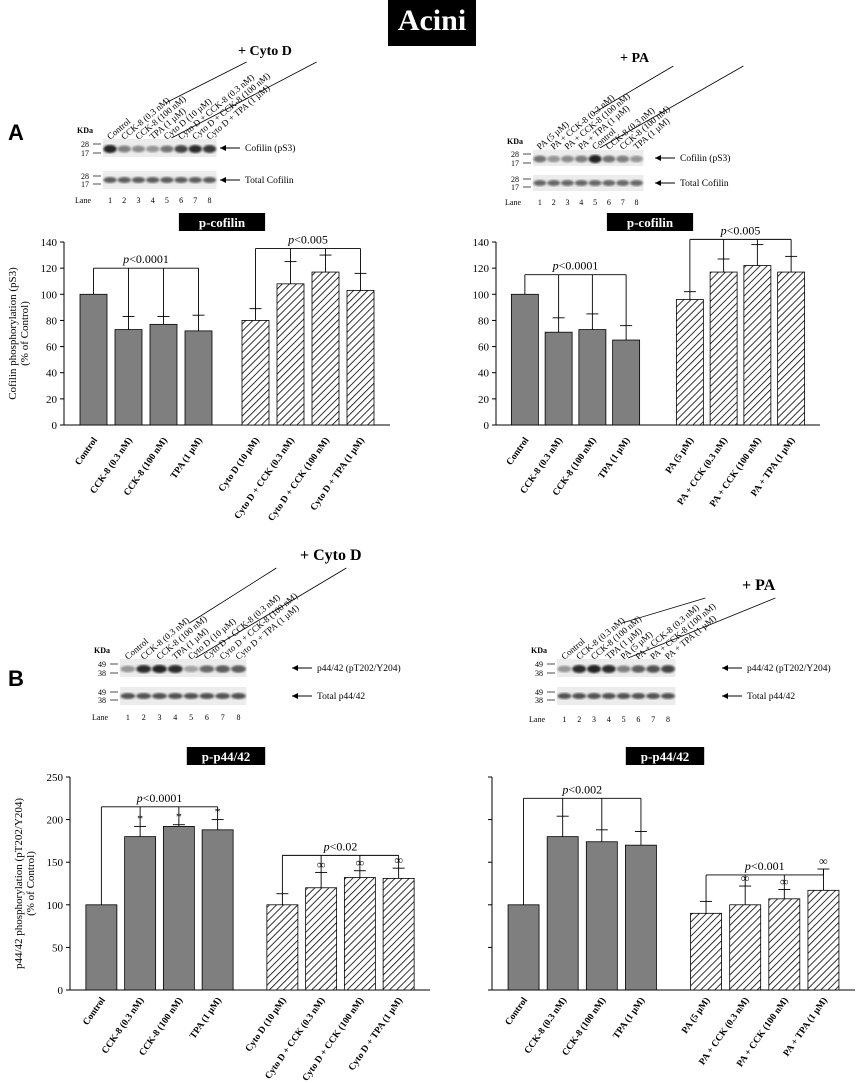 This screenshot has width=865, height=1083. What do you see at coordinates (696, 1015) in the screenshot?
I see `category-label: PA (5 µM)` at bounding box center [696, 1015].